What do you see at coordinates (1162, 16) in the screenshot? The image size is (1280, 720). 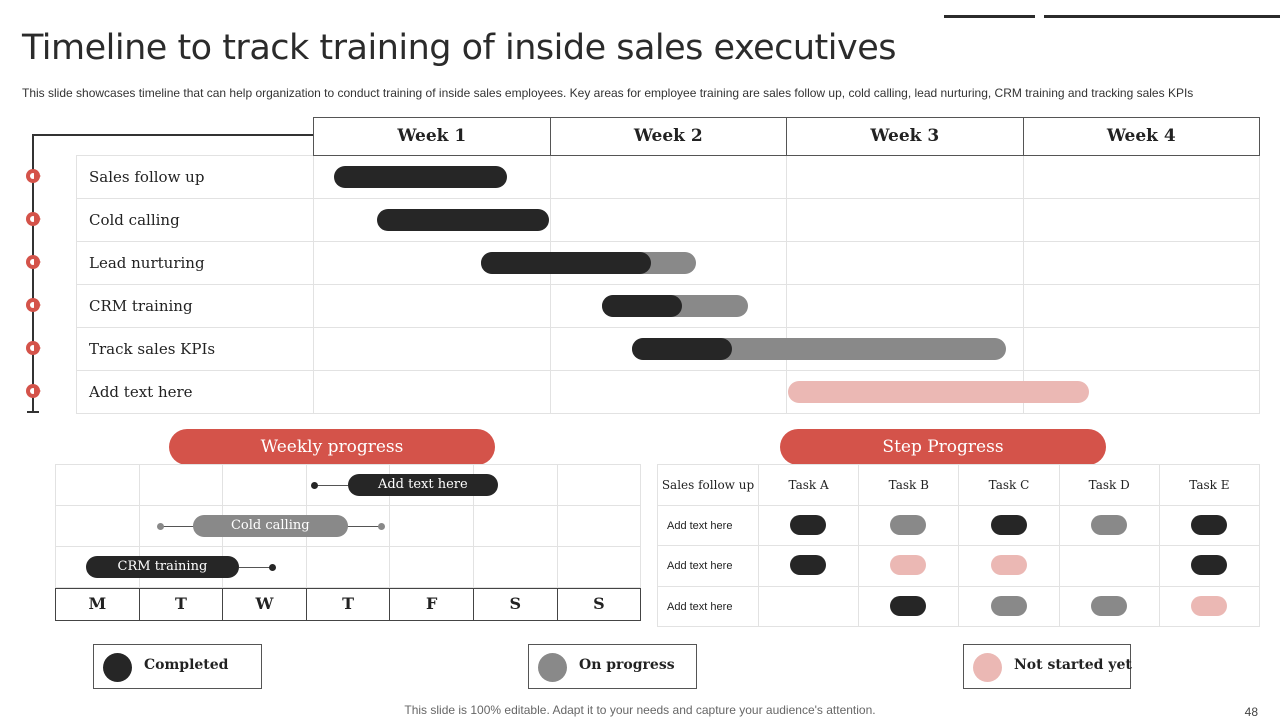 I see `top-accent-line-long` at bounding box center [1162, 16].